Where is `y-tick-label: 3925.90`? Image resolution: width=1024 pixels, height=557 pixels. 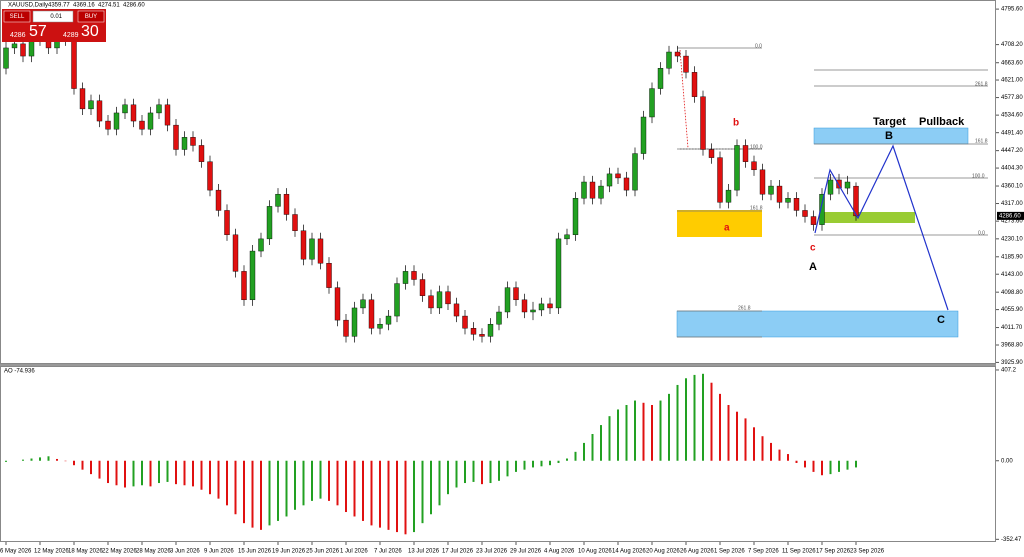 y-tick-label: 3925.90 is located at coordinates (1012, 363).